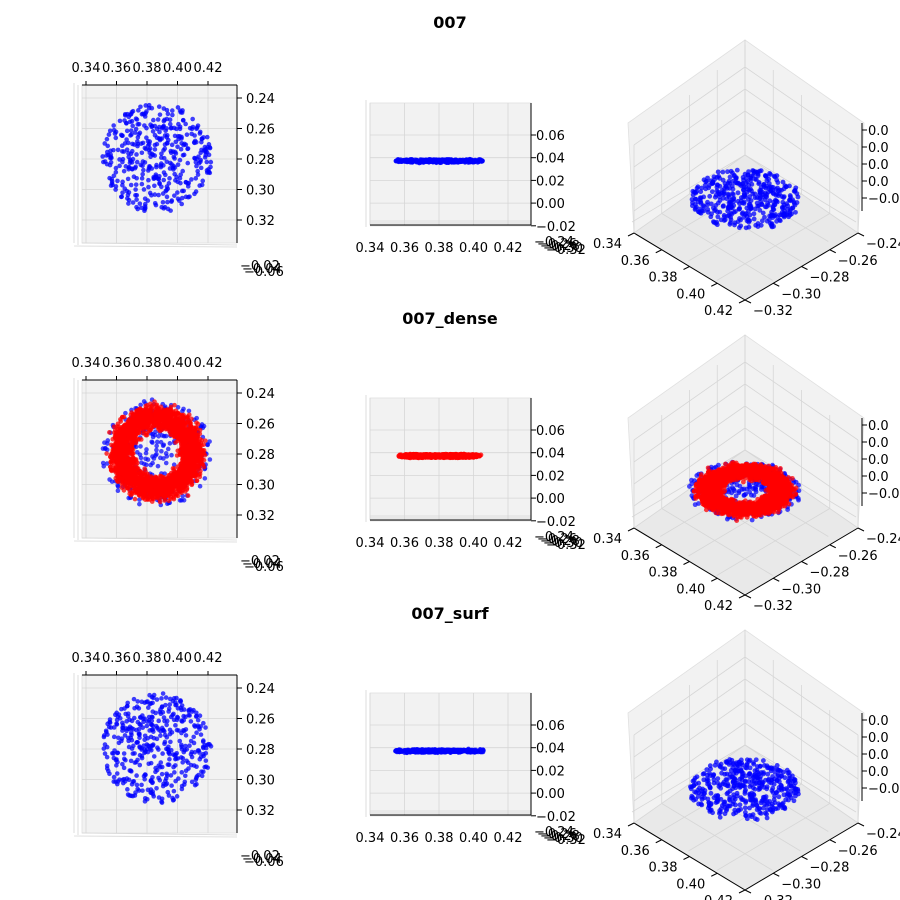 Image resolution: width=900 pixels, height=900 pixels. What do you see at coordinates (262, 564) in the screenshot?
I see `top-z-tick-1: −0.04` at bounding box center [262, 564].